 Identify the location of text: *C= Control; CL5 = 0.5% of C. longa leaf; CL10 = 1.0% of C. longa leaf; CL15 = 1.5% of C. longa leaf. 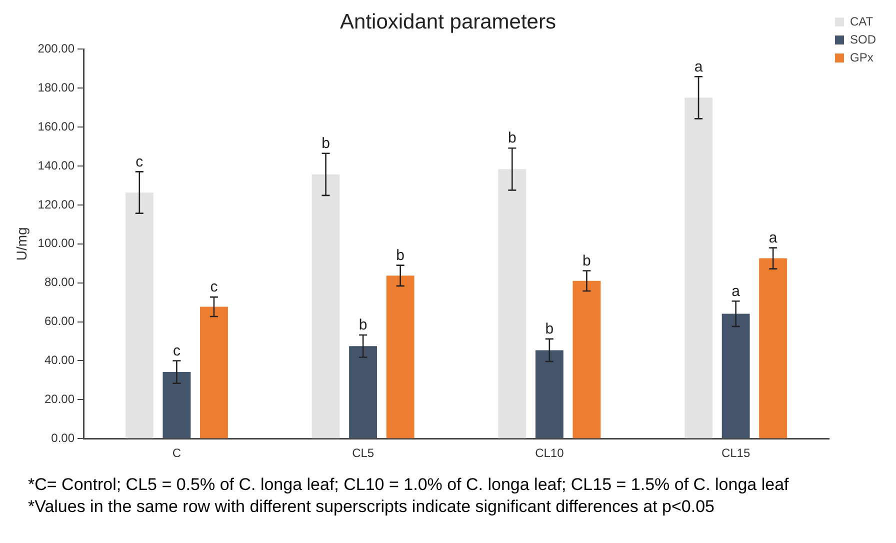
(409, 485).